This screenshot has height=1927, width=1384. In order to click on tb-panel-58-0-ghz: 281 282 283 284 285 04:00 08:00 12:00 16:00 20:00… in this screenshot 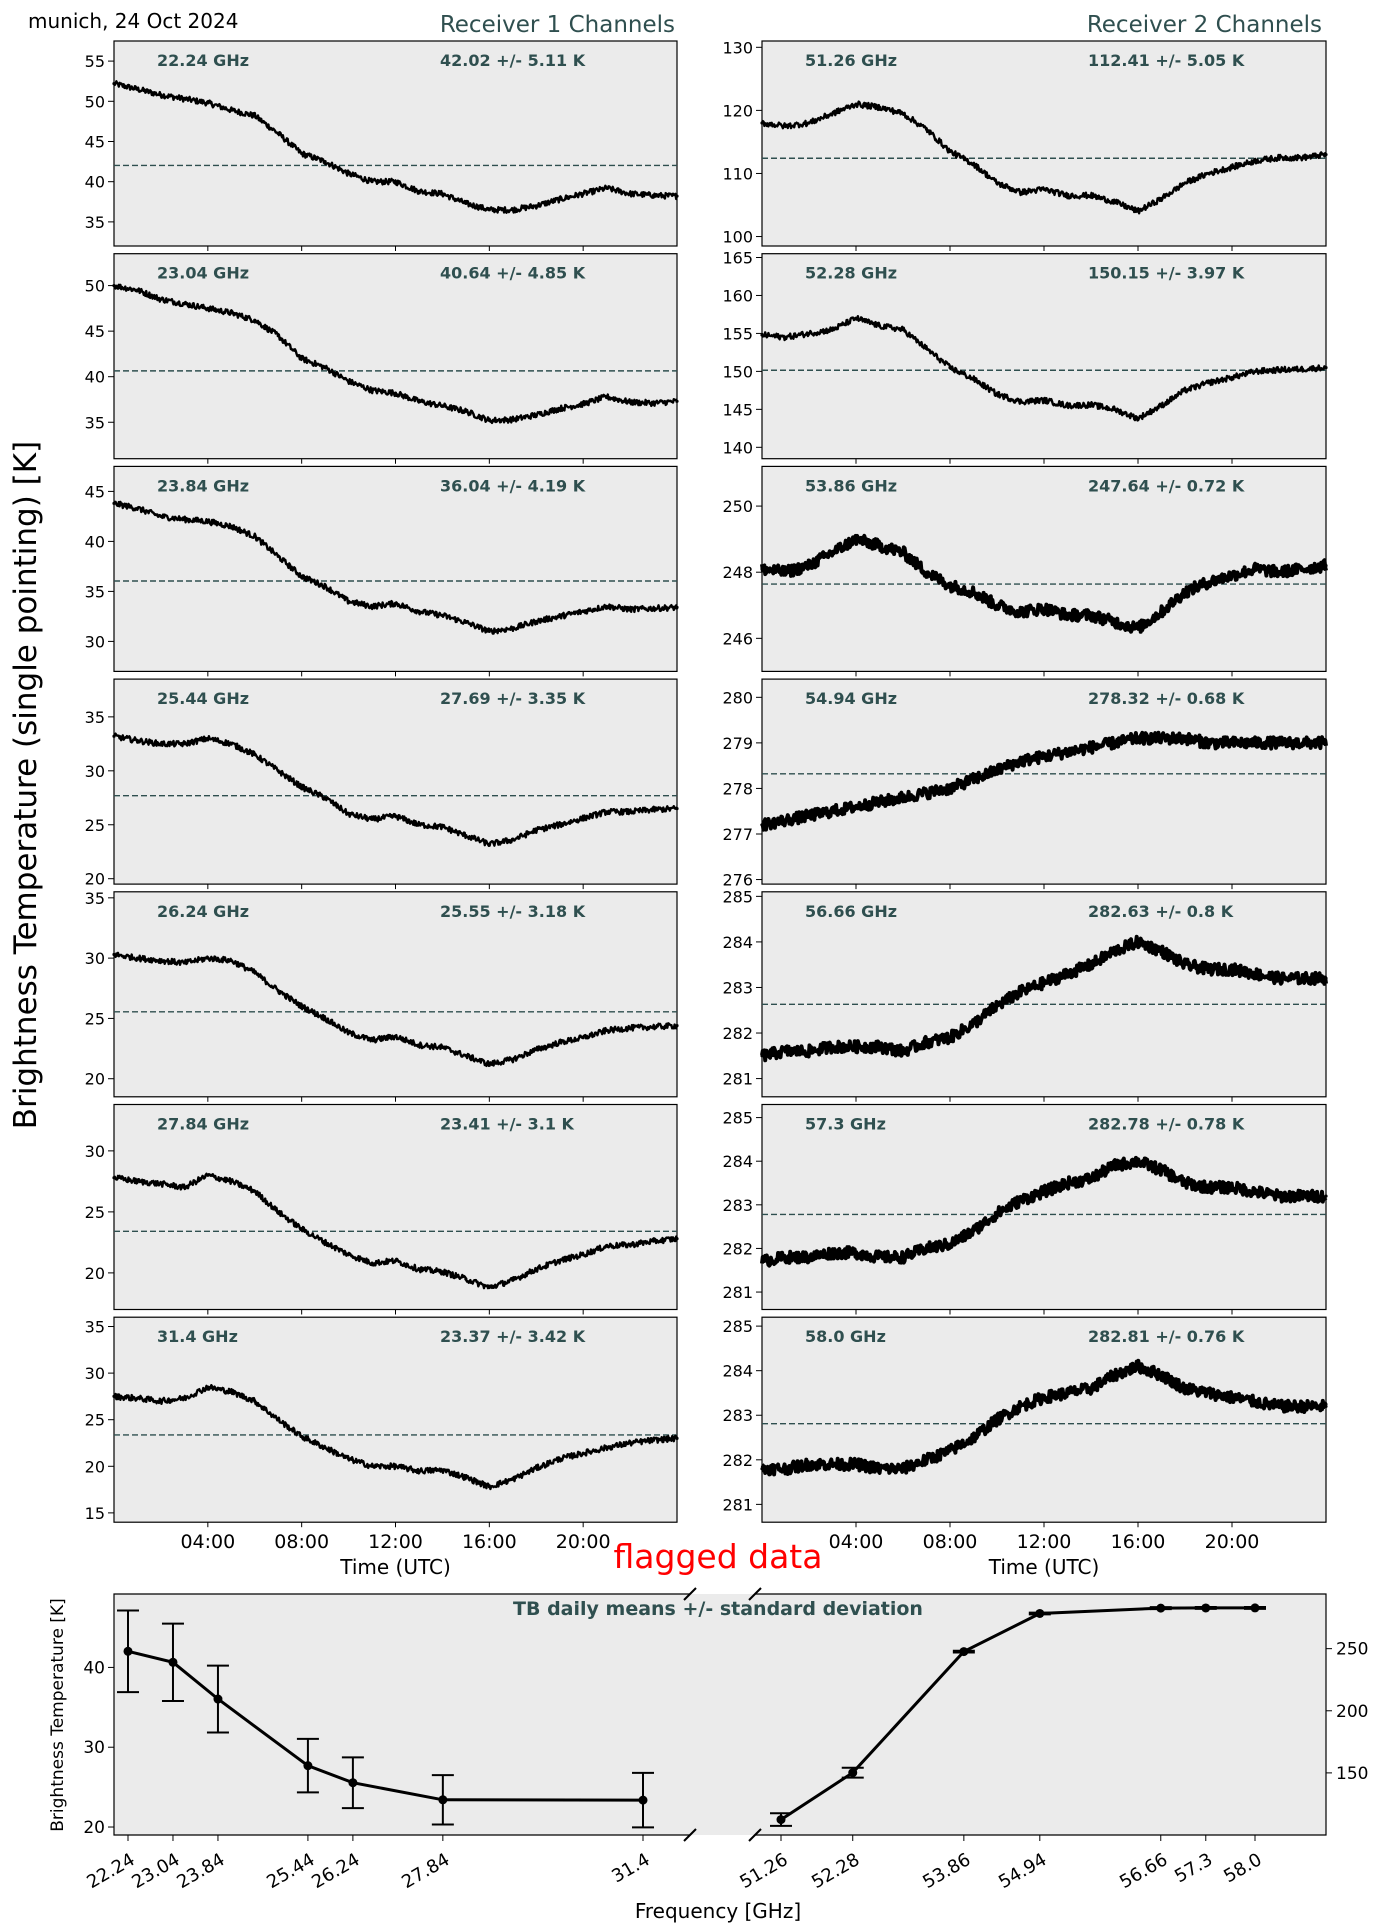, I will do `click(1025, 1447)`.